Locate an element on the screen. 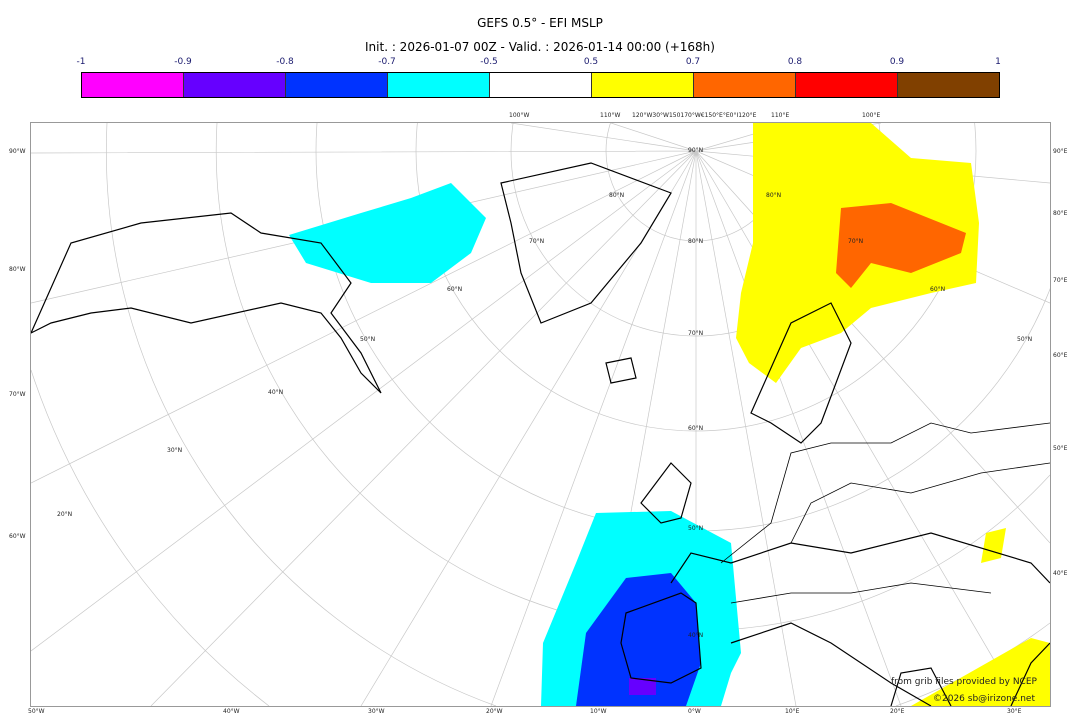  lat-label: 20°N is located at coordinates (65, 514).